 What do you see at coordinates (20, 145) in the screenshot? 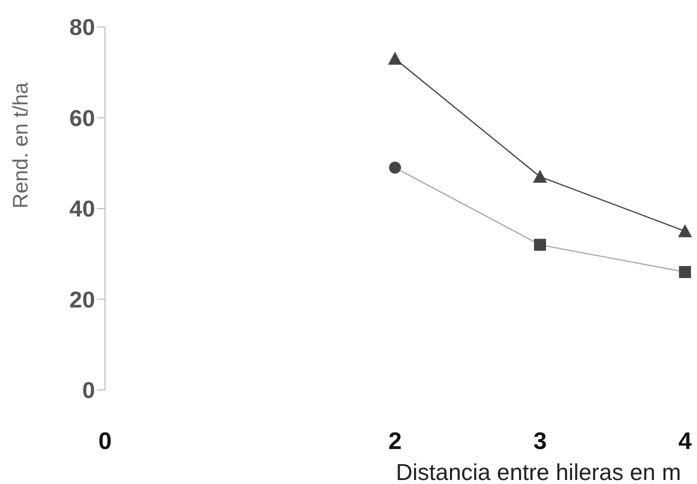
I see `y-axis-title: Rend. en t/ha` at bounding box center [20, 145].